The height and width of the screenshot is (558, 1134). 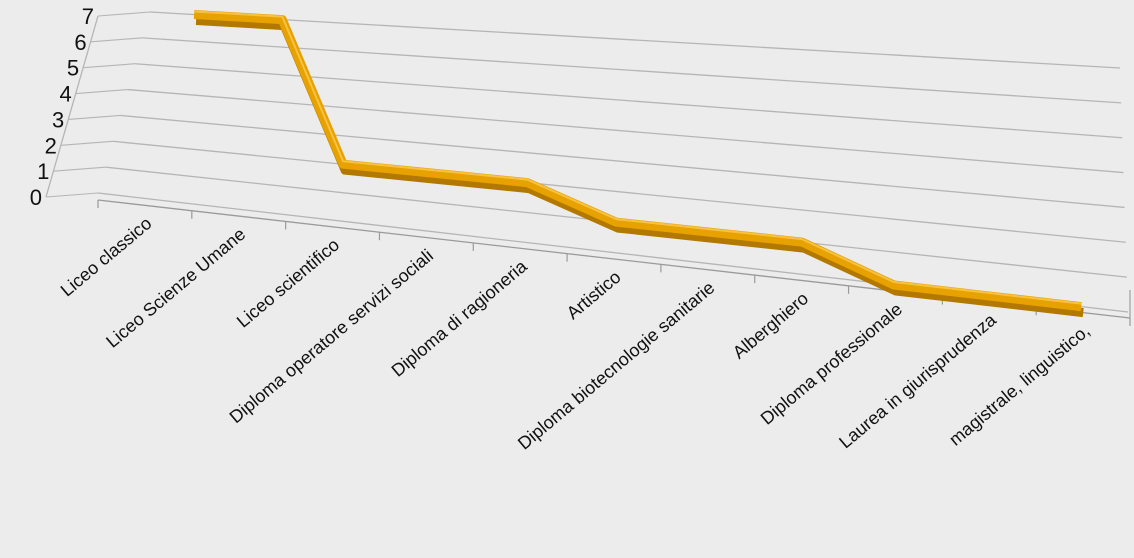 What do you see at coordinates (36, 197) in the screenshot?
I see `y-tick-label: 0` at bounding box center [36, 197].